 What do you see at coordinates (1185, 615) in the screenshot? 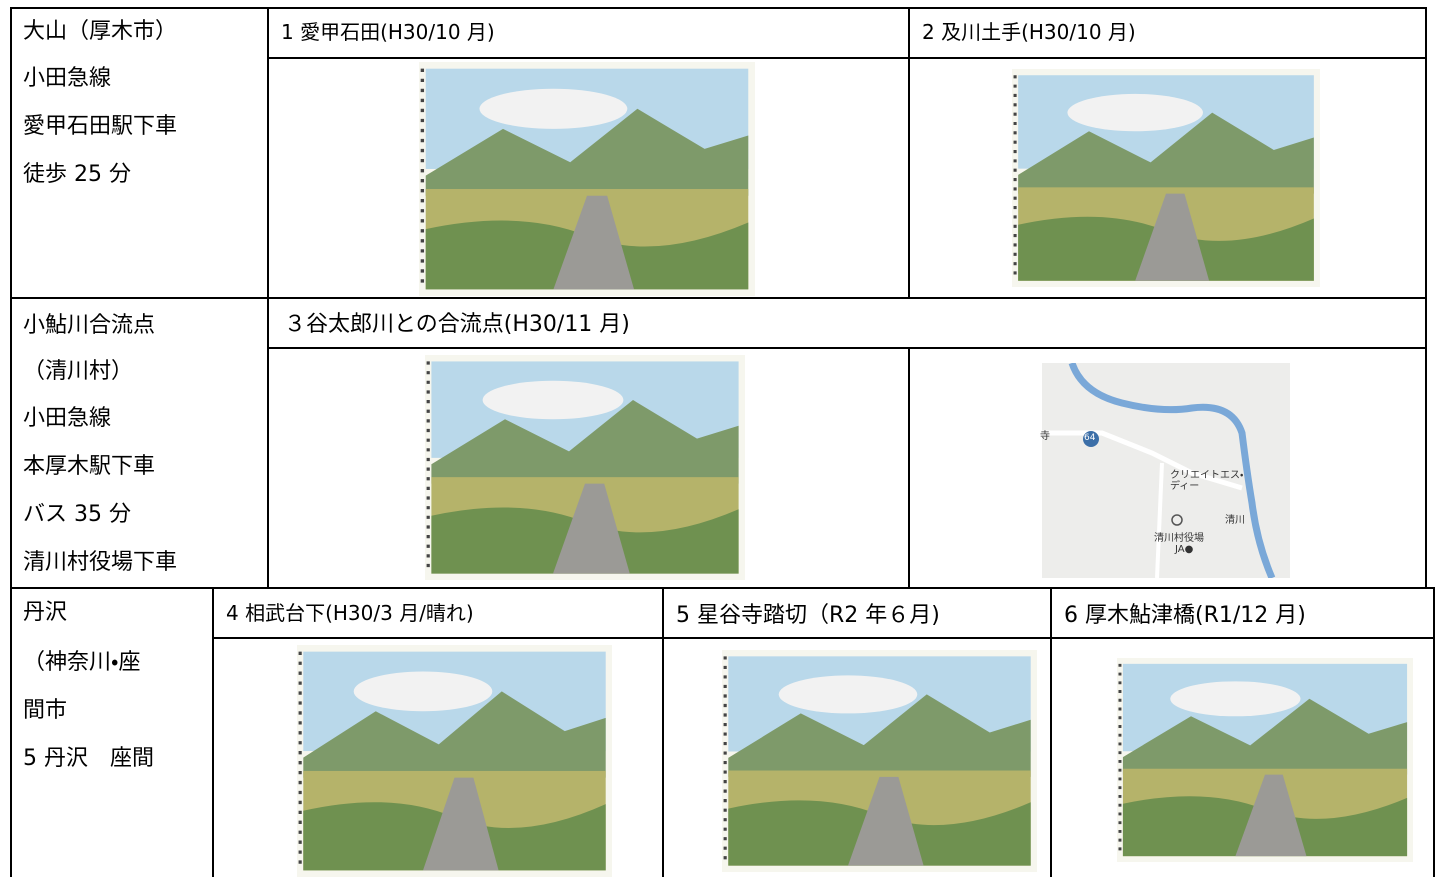
I see `caption: 6 厚木鮎津橋(R1/12 月)` at bounding box center [1185, 615].